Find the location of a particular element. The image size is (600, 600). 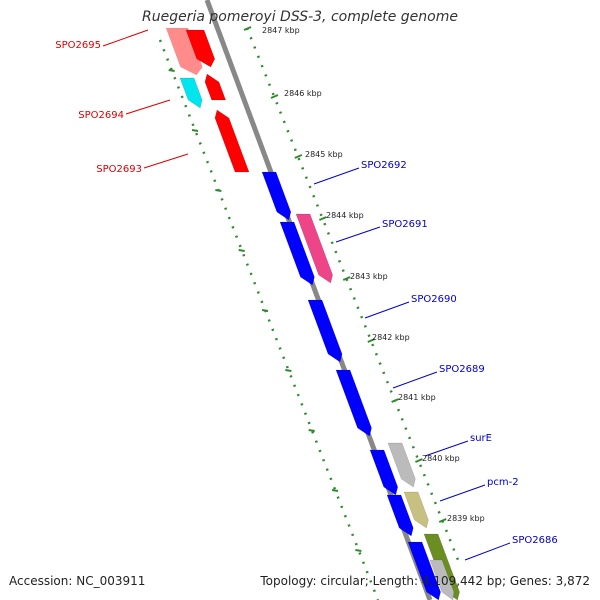

feature-arrow-olive is located at coordinates (416, 510).